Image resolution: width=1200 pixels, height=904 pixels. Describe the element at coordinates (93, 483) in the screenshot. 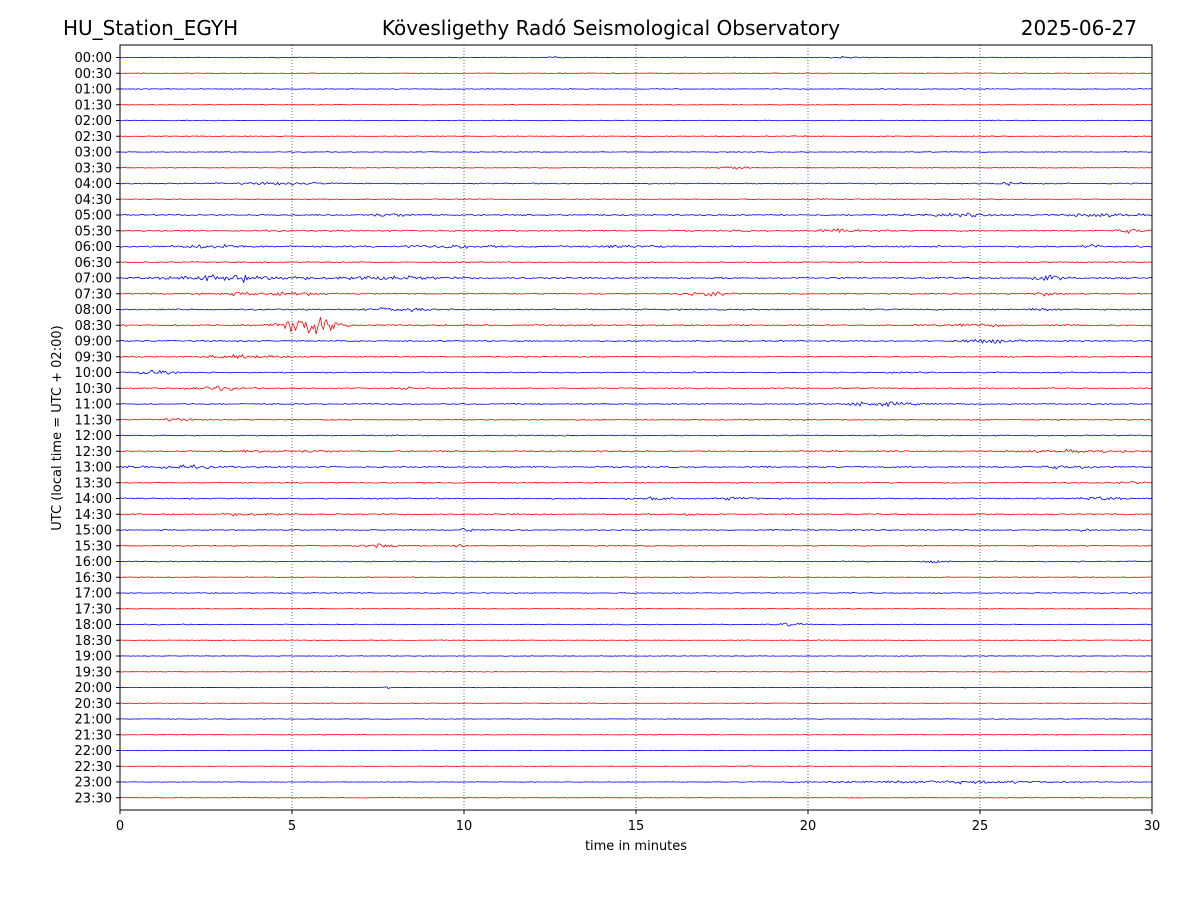

I see `y-tick-label: 13:30` at that location.